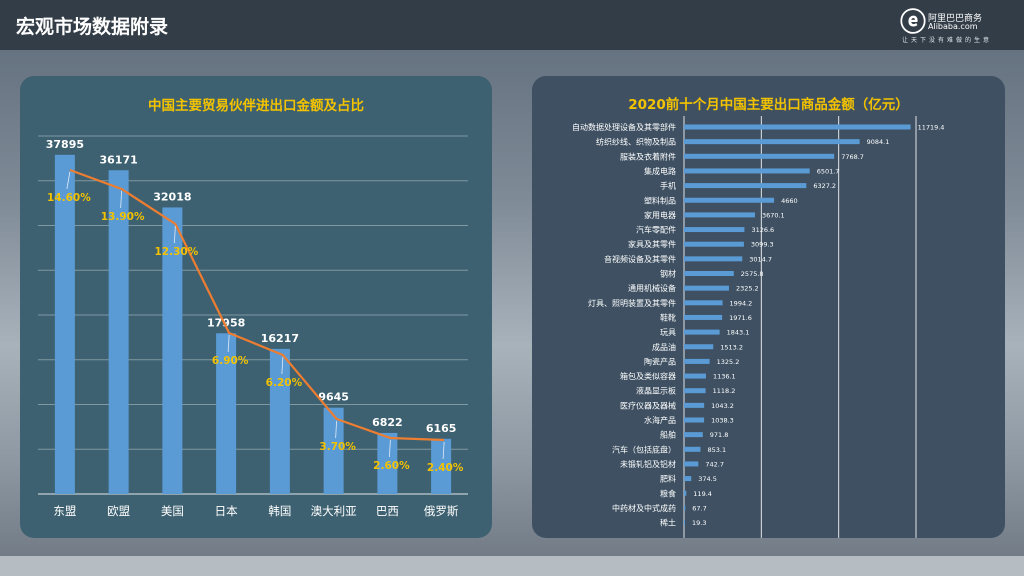 Image resolution: width=1024 pixels, height=576 pixels. I want to click on bar-value-label: 9084.1, so click(878, 142).